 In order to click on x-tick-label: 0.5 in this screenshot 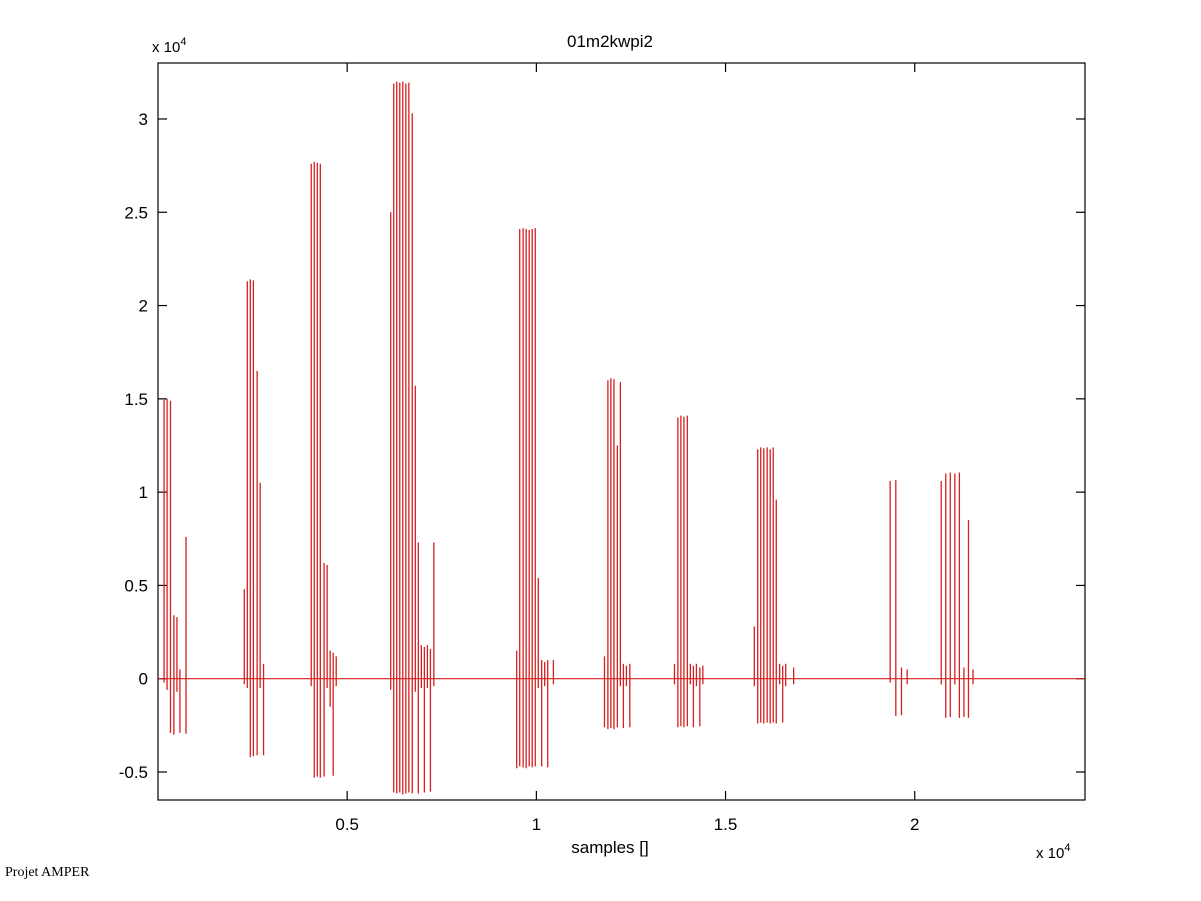, I will do `click(347, 824)`.